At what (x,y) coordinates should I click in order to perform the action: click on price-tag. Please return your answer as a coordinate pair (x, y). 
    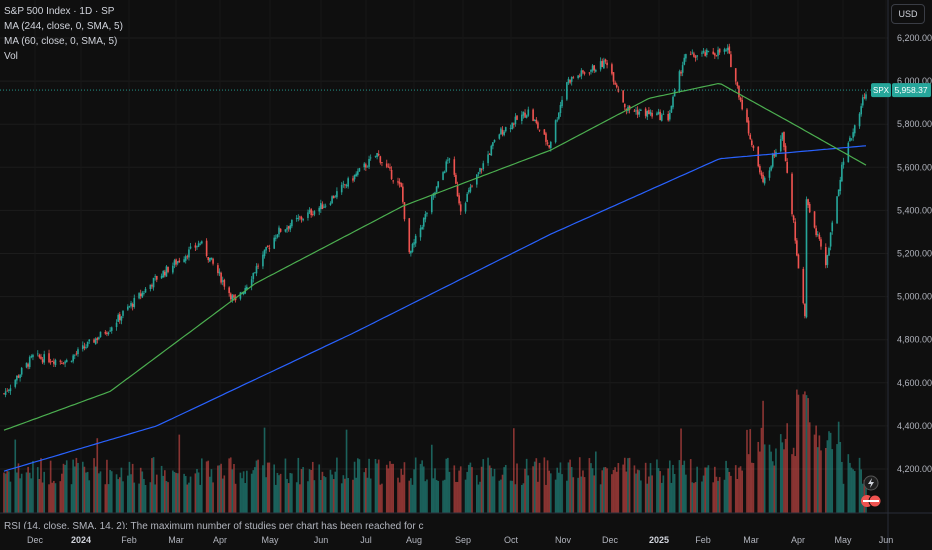
    Looking at the image, I should click on (911, 90).